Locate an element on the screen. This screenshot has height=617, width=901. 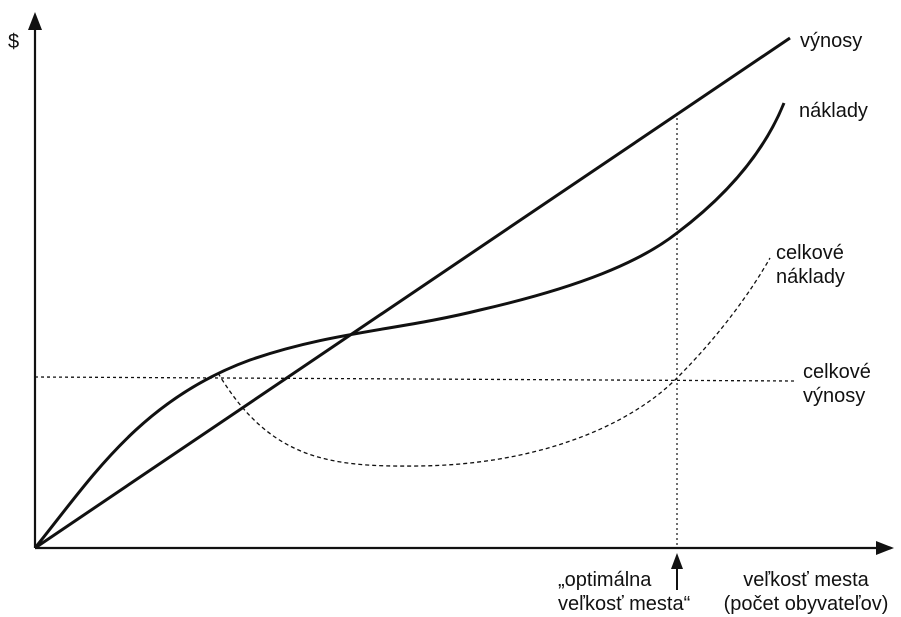
y-axis-label: $ is located at coordinates (14, 42).